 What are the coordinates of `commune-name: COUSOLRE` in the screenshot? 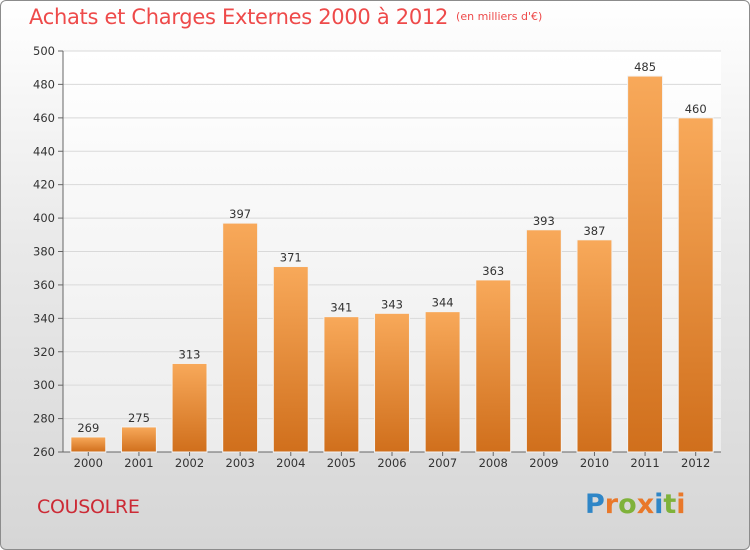 It's located at (88, 507).